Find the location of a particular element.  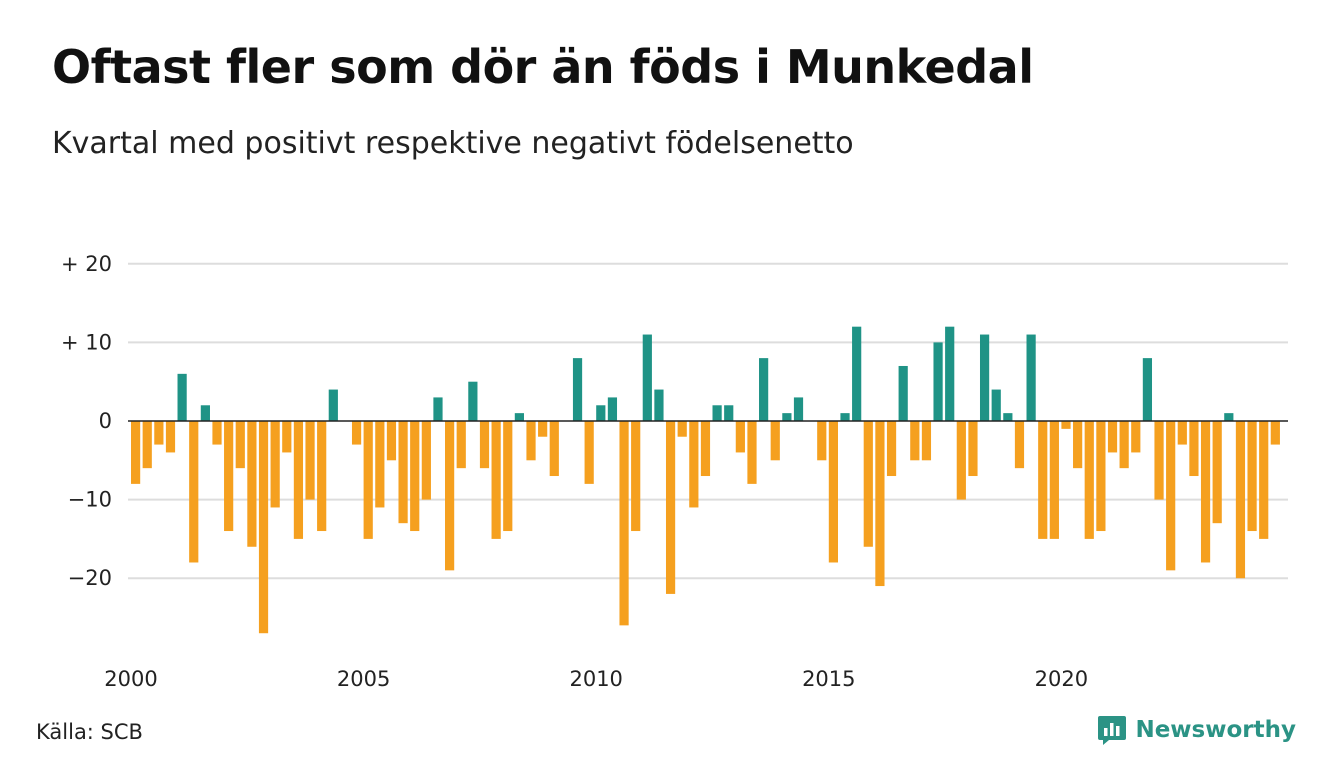

x-tick-label: 2000 is located at coordinates (130, 679).